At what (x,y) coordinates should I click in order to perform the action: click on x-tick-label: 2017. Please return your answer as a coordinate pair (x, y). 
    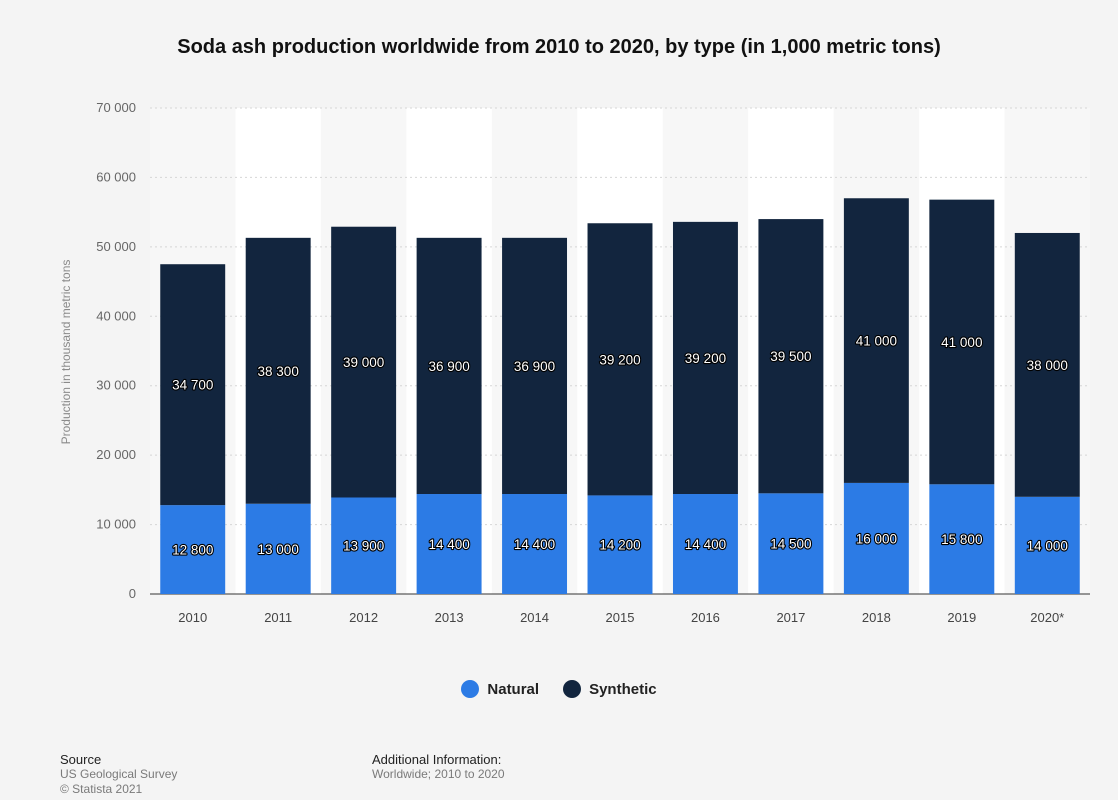
    Looking at the image, I should click on (790, 617).